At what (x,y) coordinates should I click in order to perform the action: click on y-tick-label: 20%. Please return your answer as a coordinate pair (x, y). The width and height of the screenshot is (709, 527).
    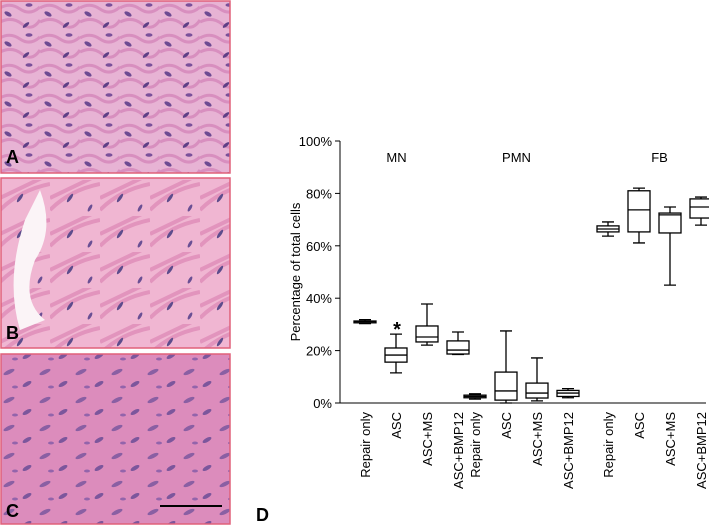
    Looking at the image, I should click on (319, 351).